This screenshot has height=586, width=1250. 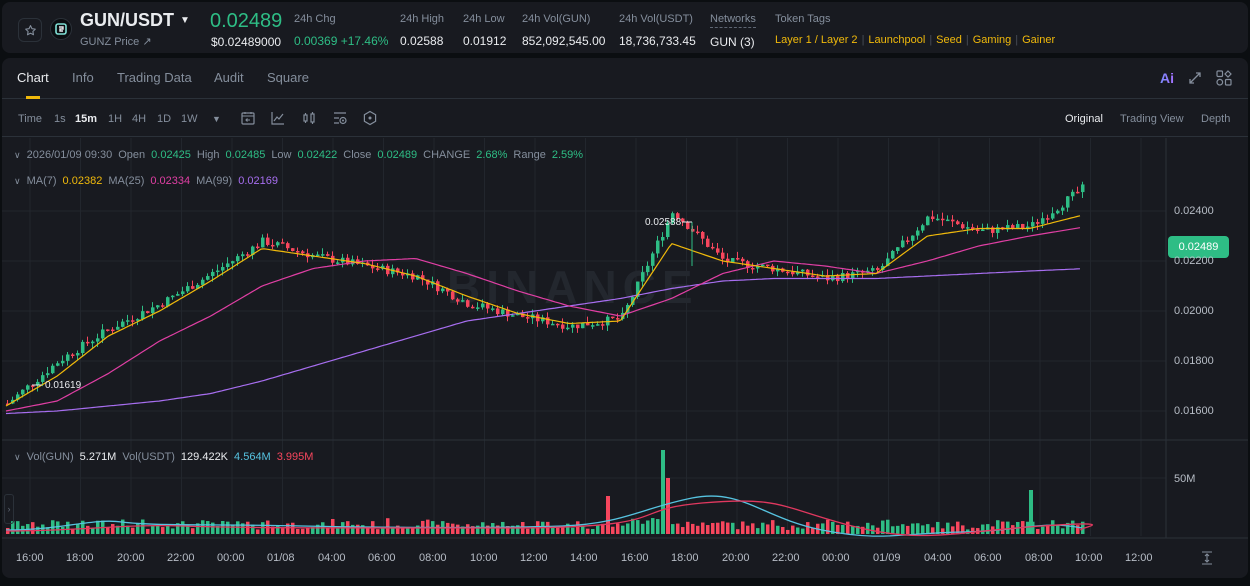 What do you see at coordinates (288, 77) in the screenshot?
I see `tab-square: Square` at bounding box center [288, 77].